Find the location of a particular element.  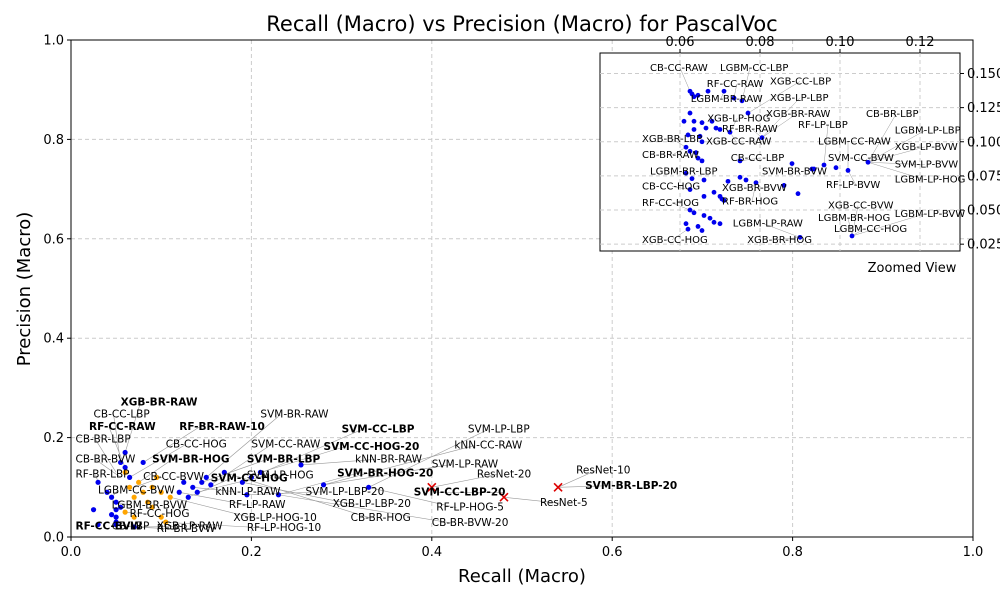

inset-point-label: RF-LP-BVW is located at coordinates (853, 185).